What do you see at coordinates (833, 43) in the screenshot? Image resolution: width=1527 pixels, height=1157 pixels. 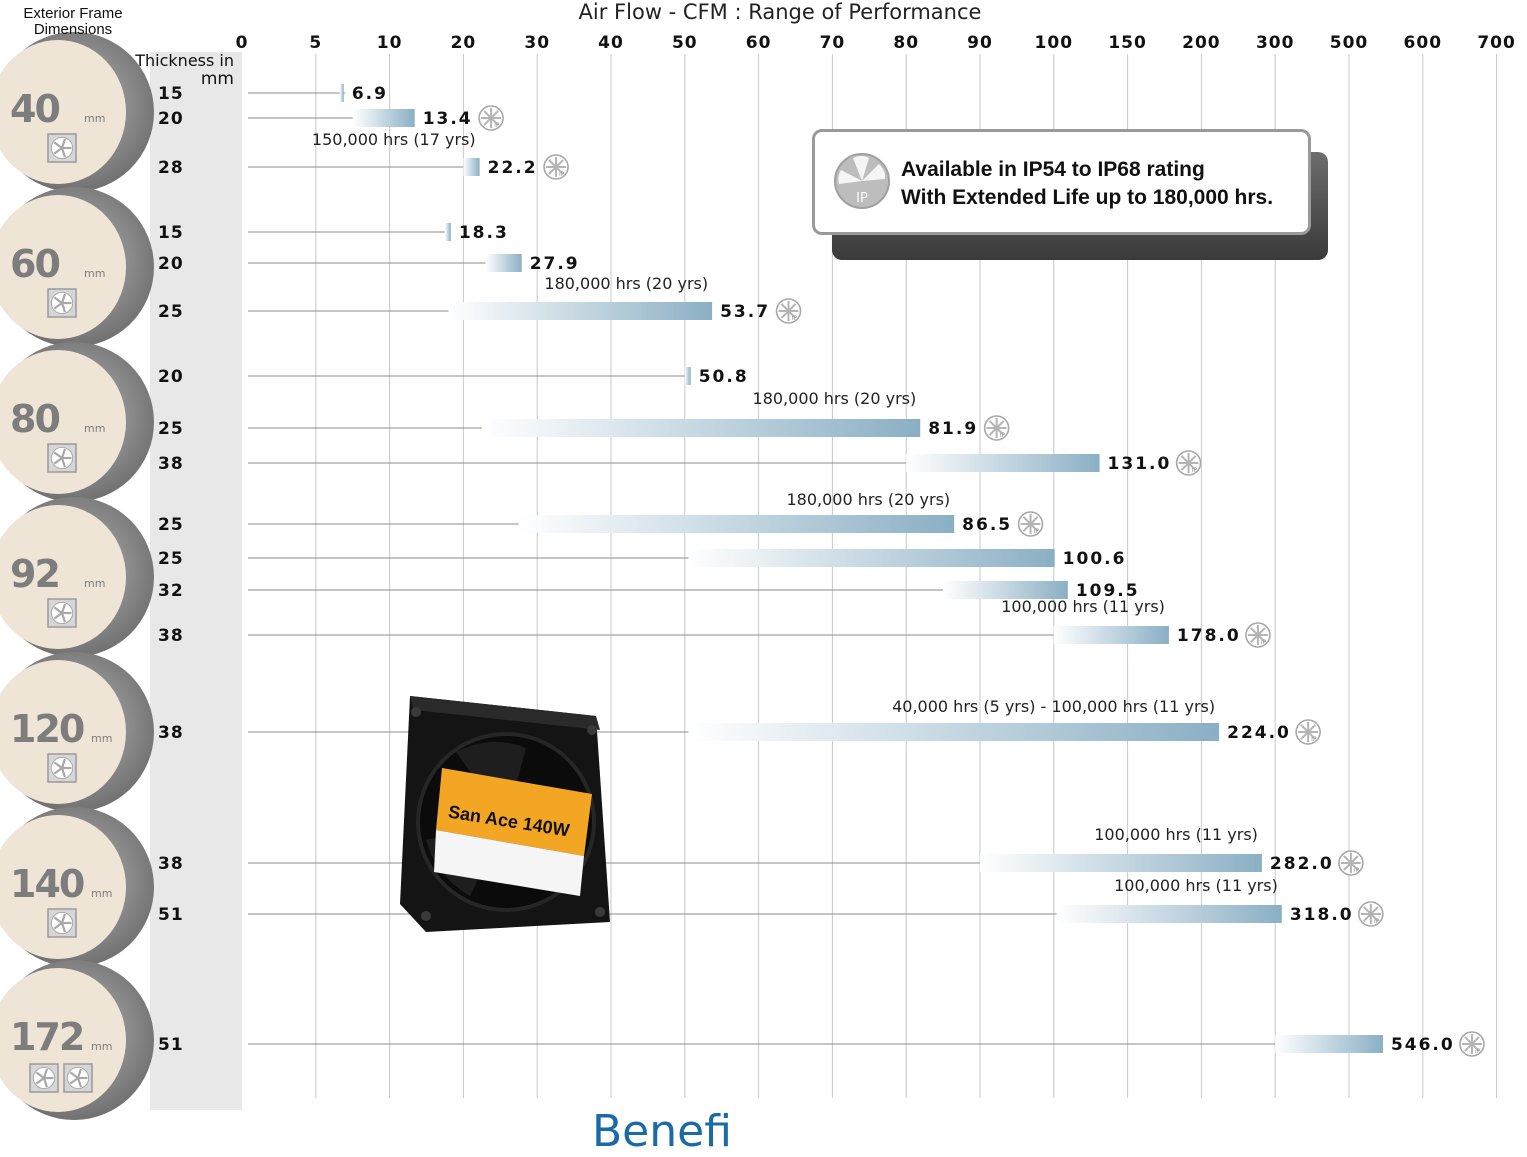 I see `x-tick-label: 70` at bounding box center [833, 43].